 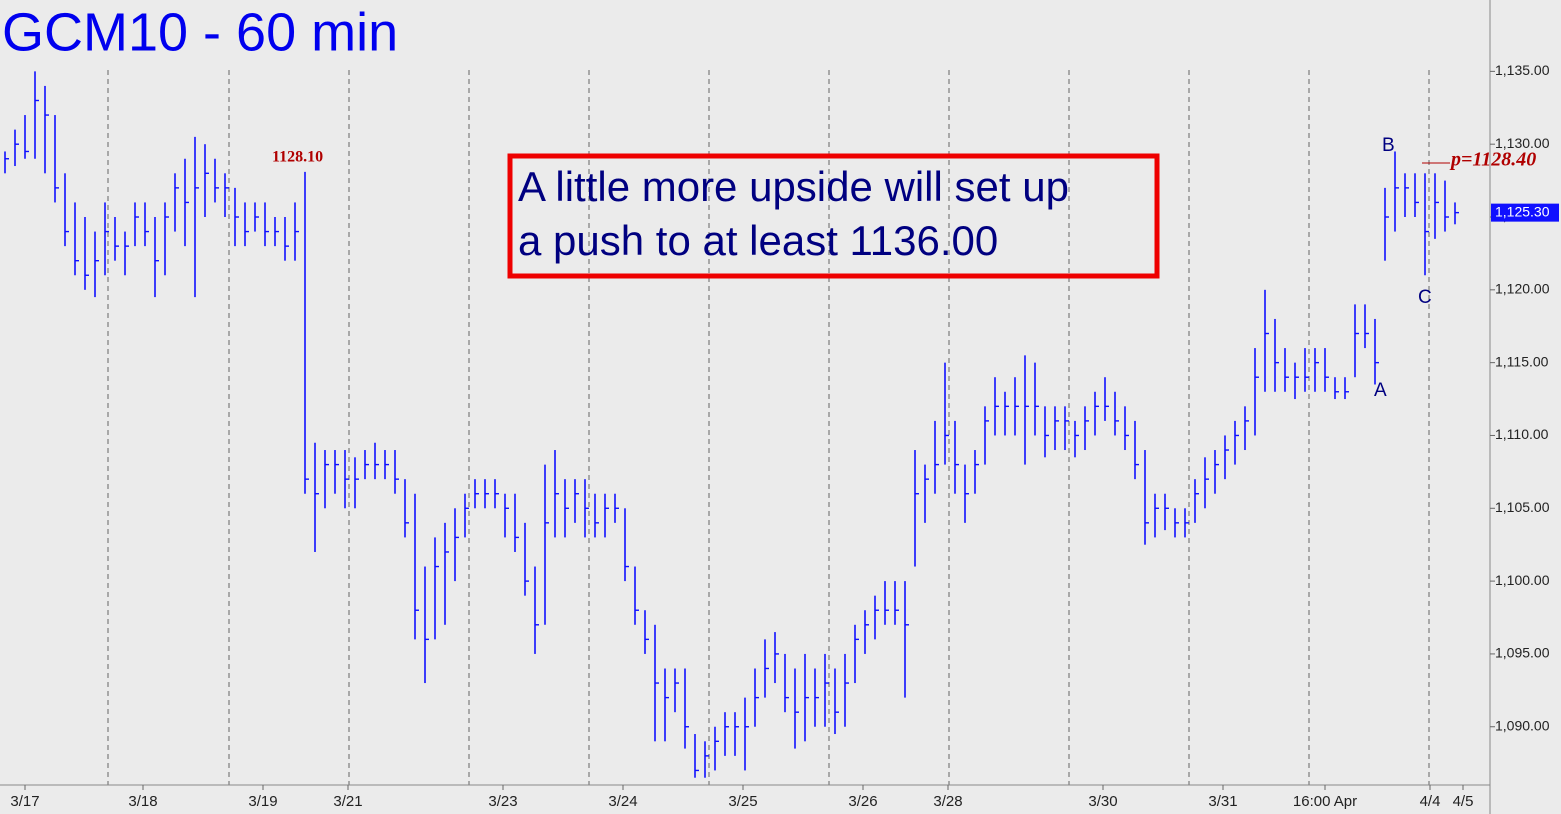 What do you see at coordinates (262, 801) in the screenshot?
I see `x-tick-label: 3/19` at bounding box center [262, 801].